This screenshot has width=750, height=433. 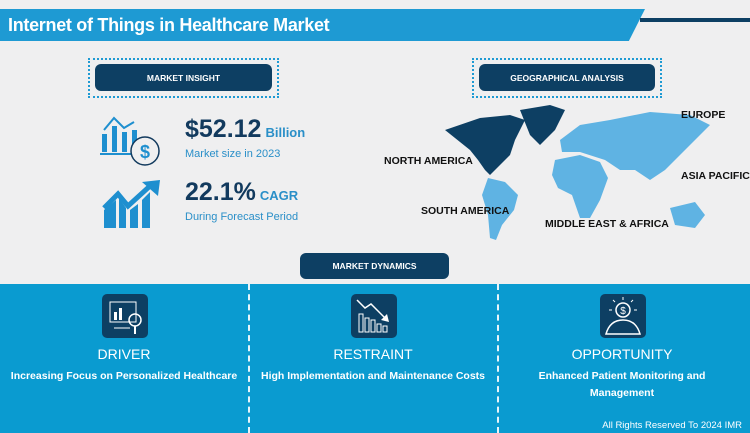 What do you see at coordinates (687, 215) in the screenshot?
I see `australia-shape` at bounding box center [687, 215].